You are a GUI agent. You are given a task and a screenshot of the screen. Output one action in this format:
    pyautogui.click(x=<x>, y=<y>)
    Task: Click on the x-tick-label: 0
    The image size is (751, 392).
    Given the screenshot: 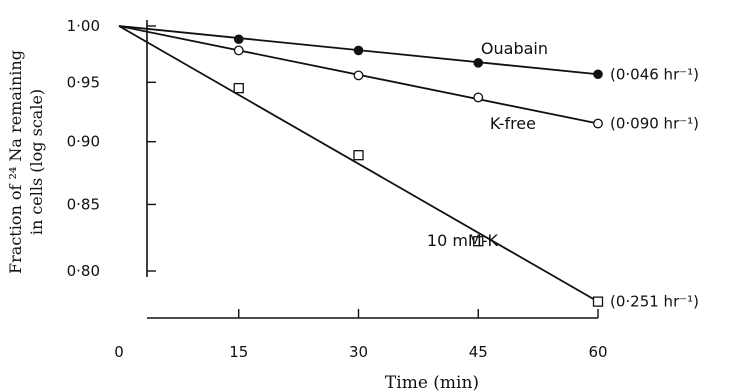 What is the action you would take?
    pyautogui.click(x=119, y=352)
    